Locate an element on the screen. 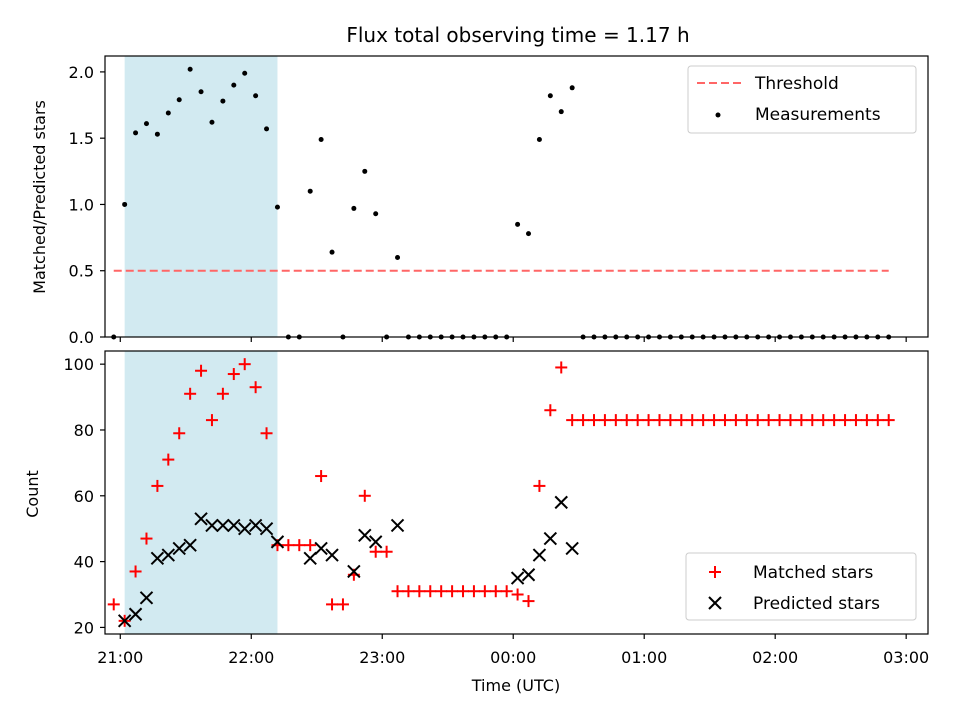 The height and width of the screenshot is (720, 960). bottom-y-axis-label: Count is located at coordinates (32, 494).